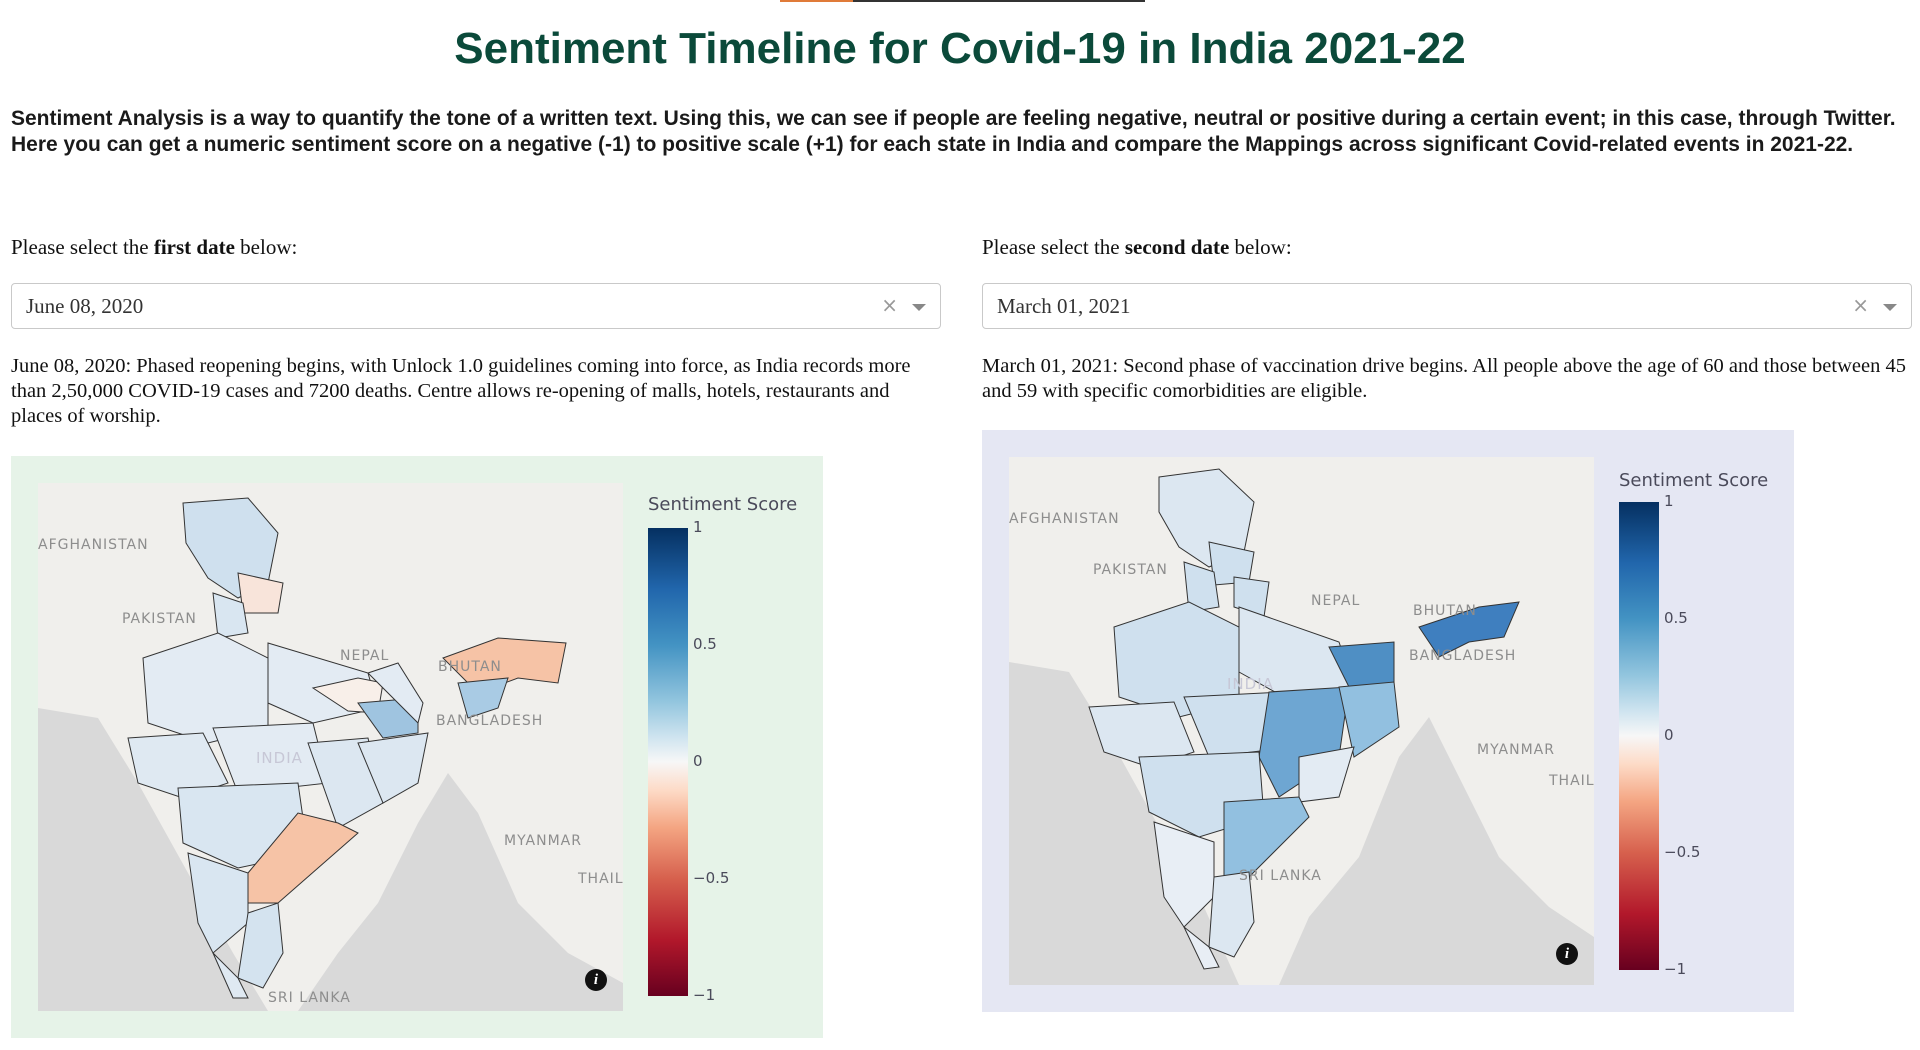 The width and height of the screenshot is (1920, 1050). I want to click on first-colorbar-tick: 0.5, so click(705, 644).